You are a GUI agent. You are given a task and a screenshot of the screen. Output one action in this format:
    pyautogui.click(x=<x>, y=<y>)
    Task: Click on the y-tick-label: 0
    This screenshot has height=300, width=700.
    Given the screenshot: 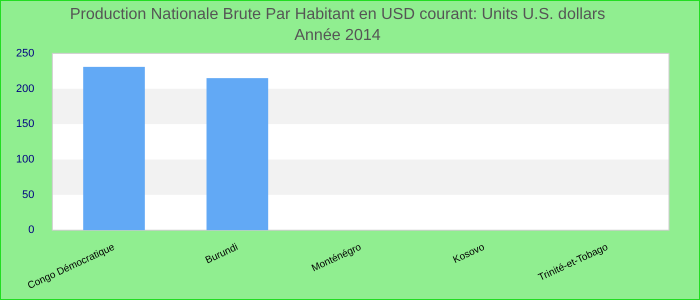 What is the action you would take?
    pyautogui.click(x=31, y=230)
    